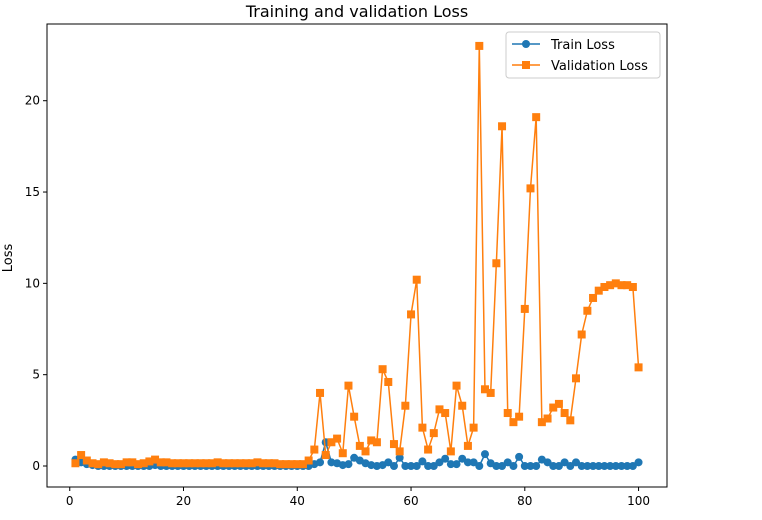 The height and width of the screenshot is (520, 762). What do you see at coordinates (36, 375) in the screenshot?
I see `y-tick-label: 5` at bounding box center [36, 375].